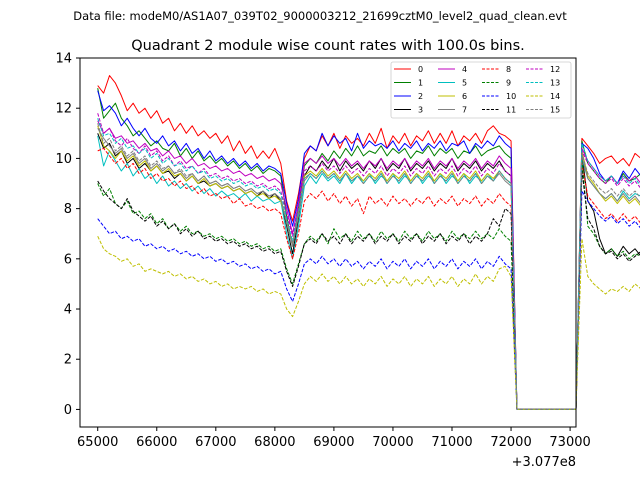 The image size is (640, 480). Describe the element at coordinates (464, 69) in the screenshot. I see `legend-label-4: 4` at that location.